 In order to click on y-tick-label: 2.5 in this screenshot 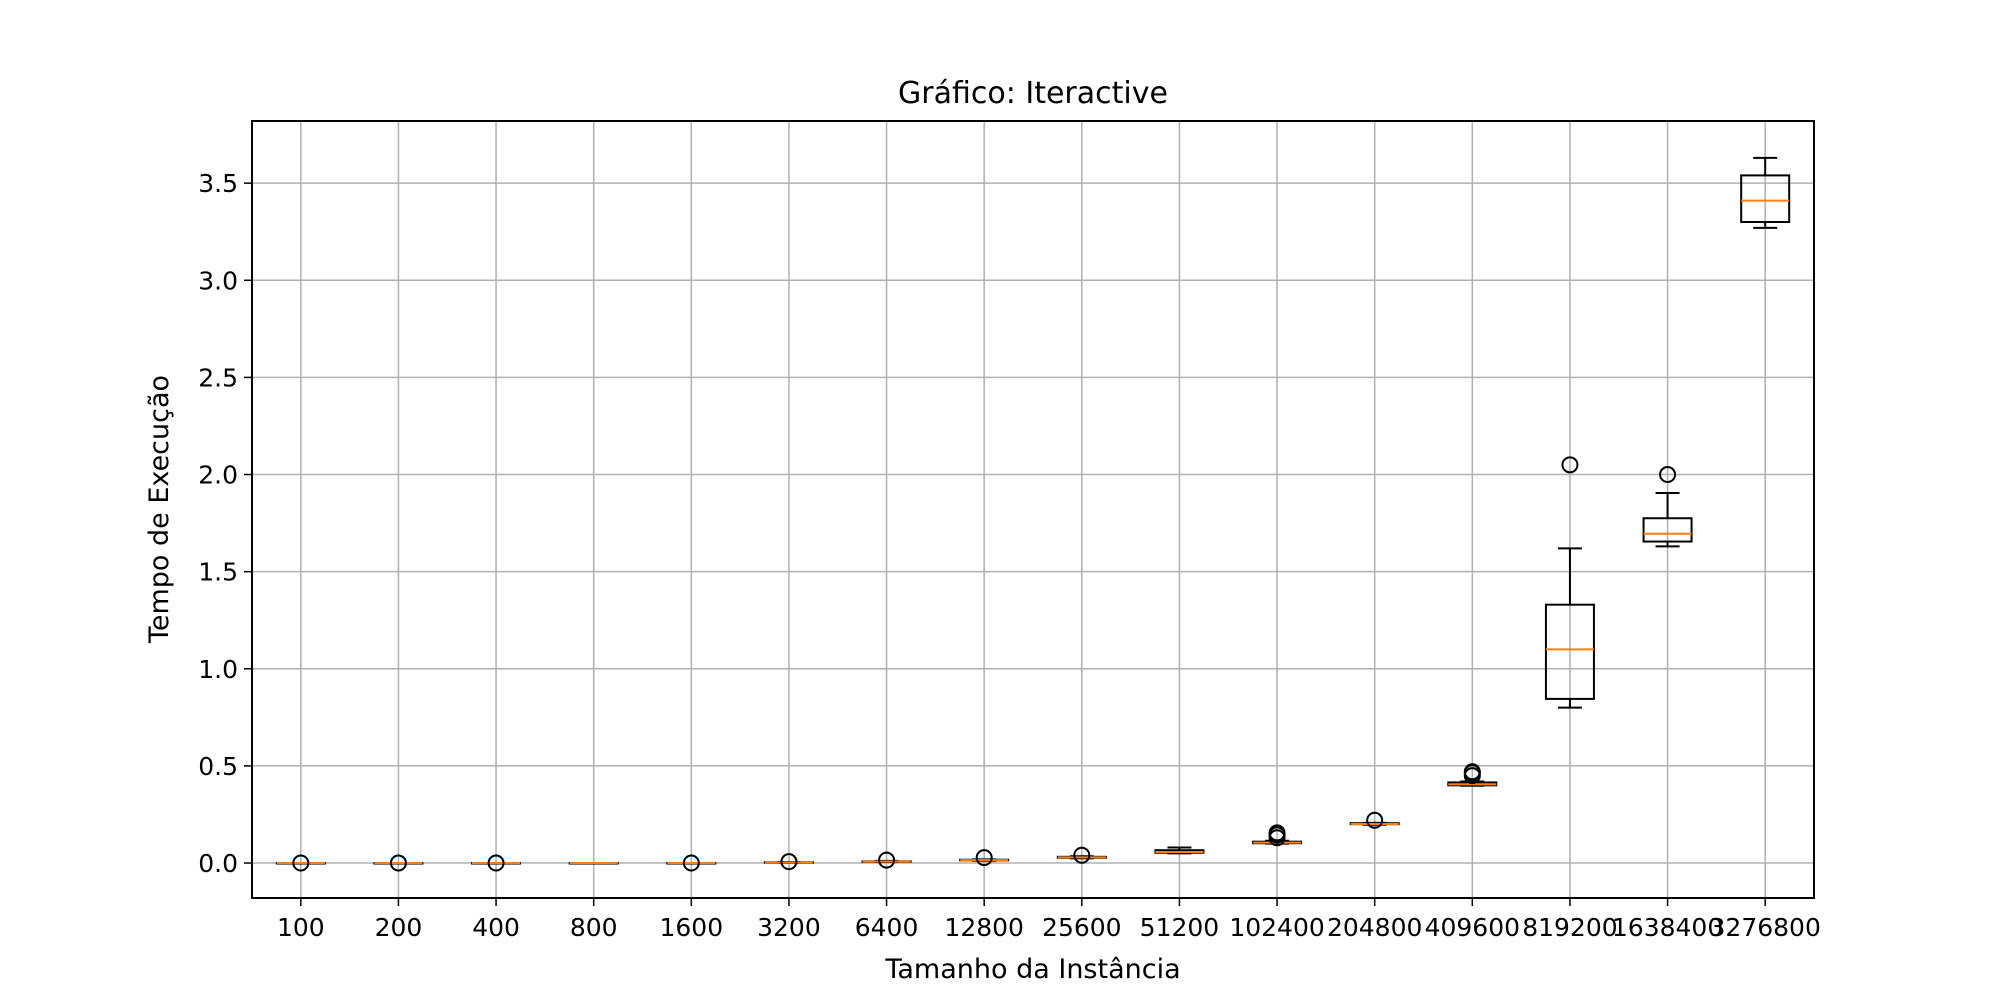, I will do `click(218, 377)`.